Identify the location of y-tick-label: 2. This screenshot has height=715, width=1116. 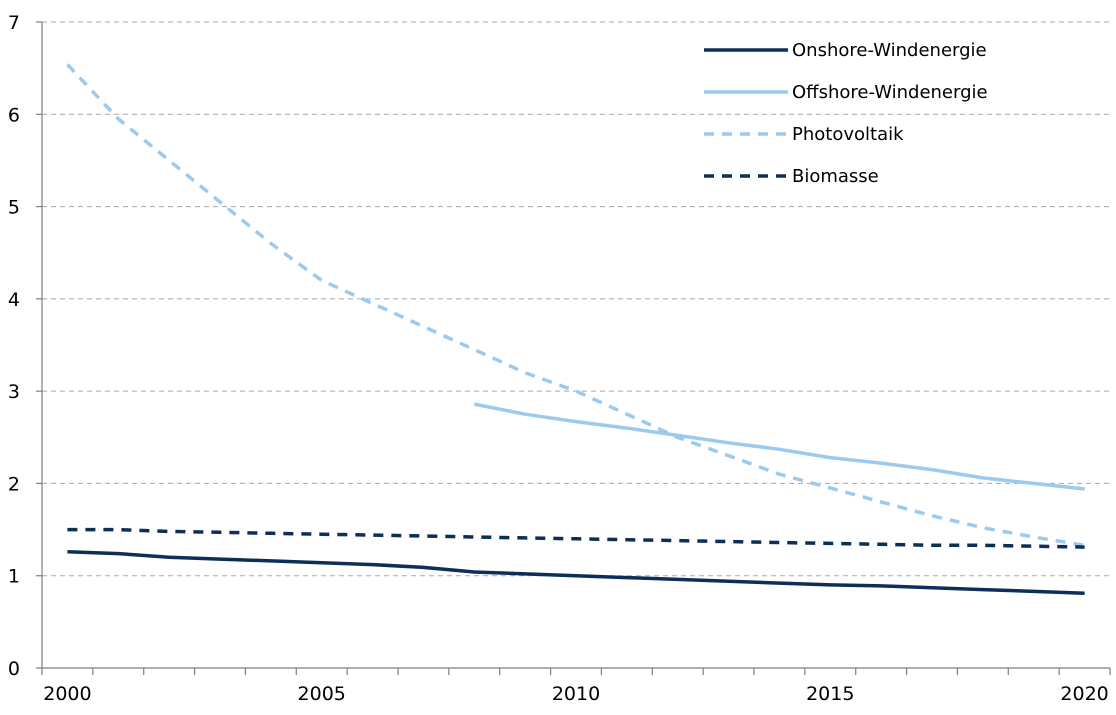
(14, 484).